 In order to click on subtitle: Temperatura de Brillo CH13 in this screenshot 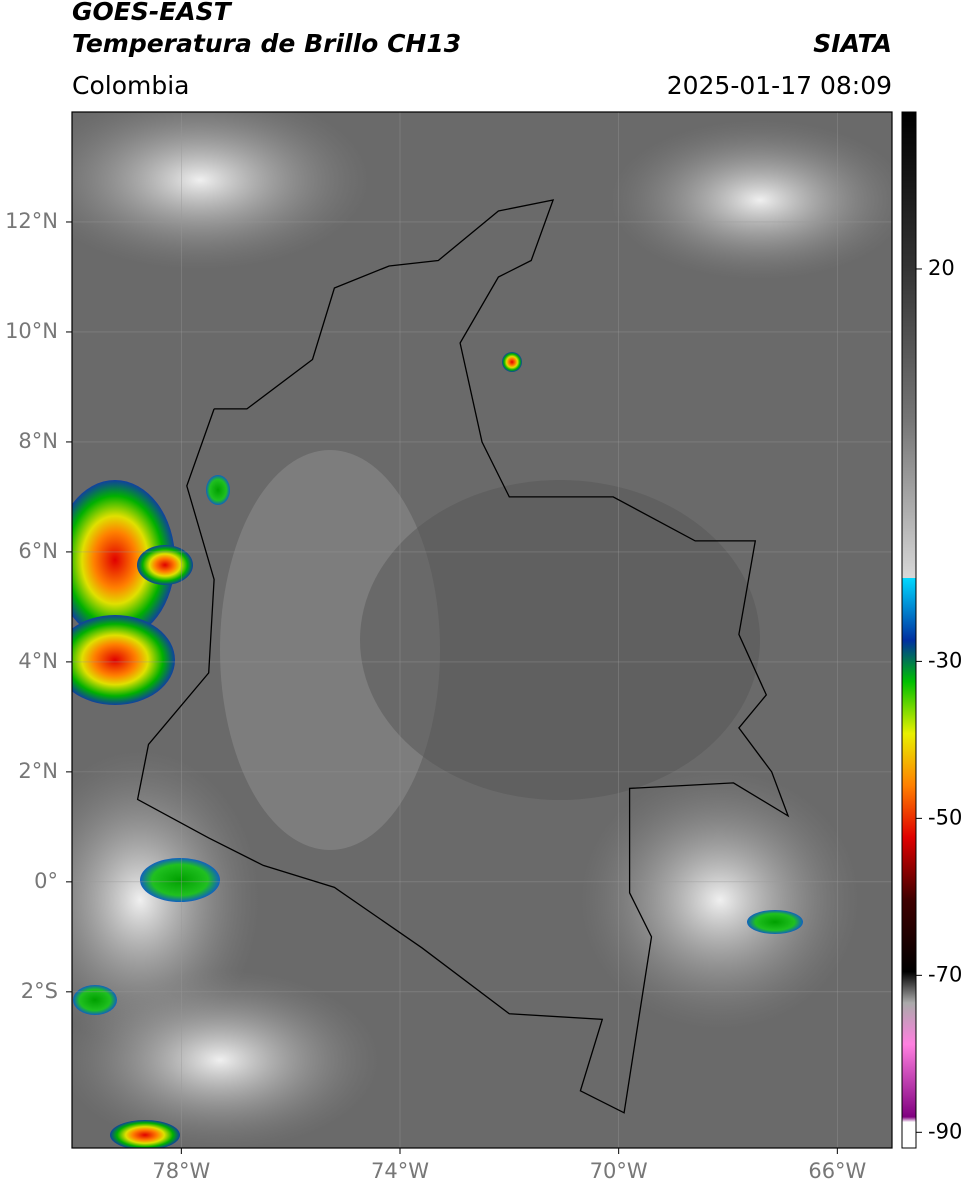, I will do `click(266, 43)`.